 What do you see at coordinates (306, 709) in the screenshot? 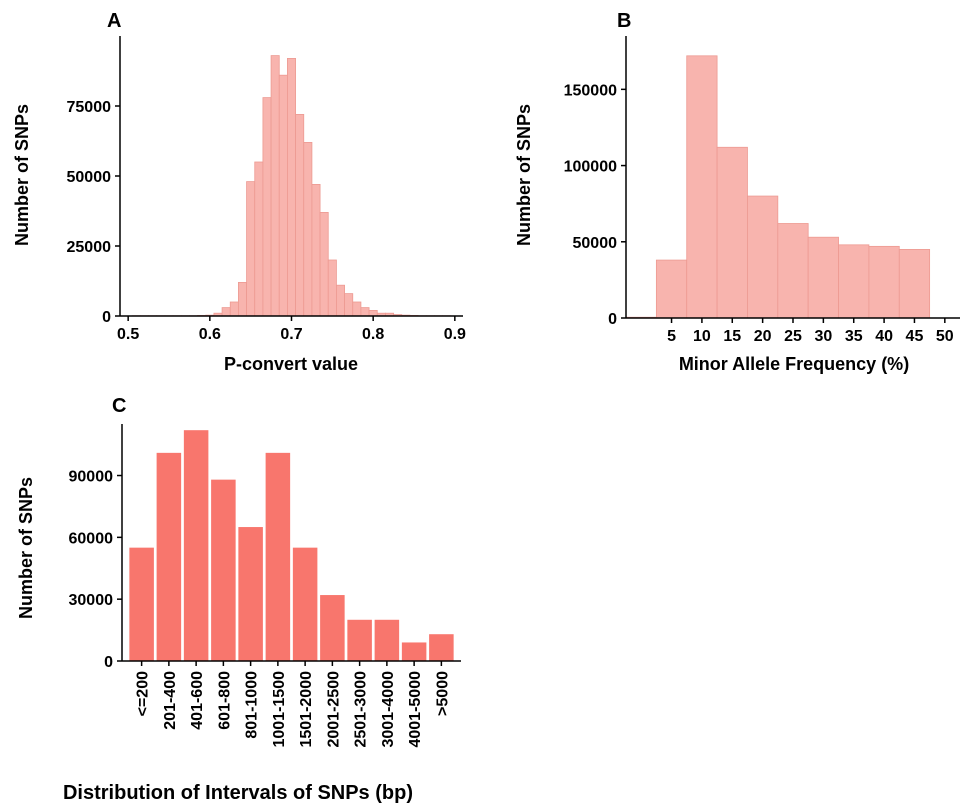
I see `panel-c-x-tick-label: 1501-2000` at bounding box center [306, 709].